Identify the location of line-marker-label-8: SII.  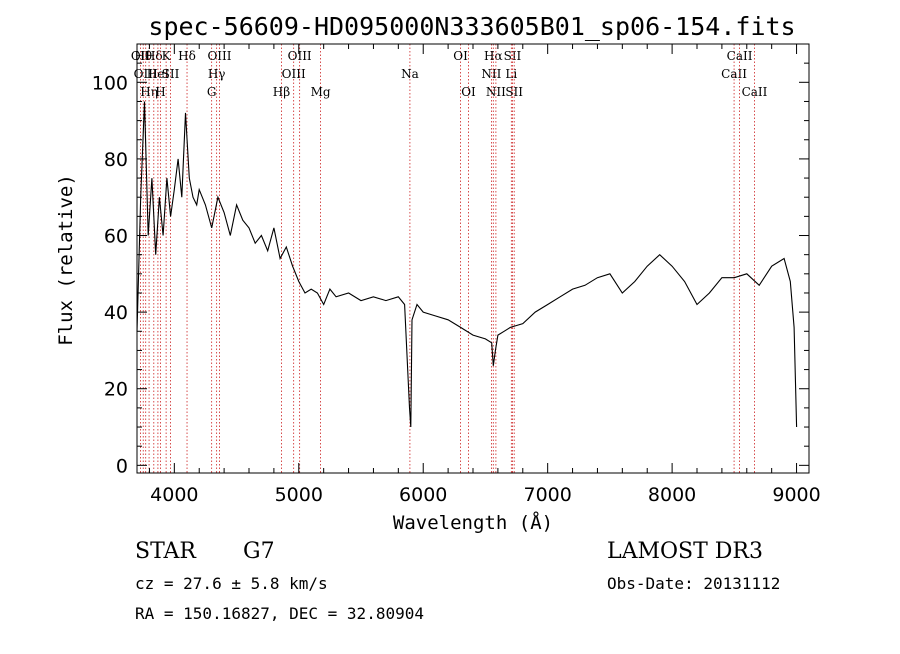
(171, 74).